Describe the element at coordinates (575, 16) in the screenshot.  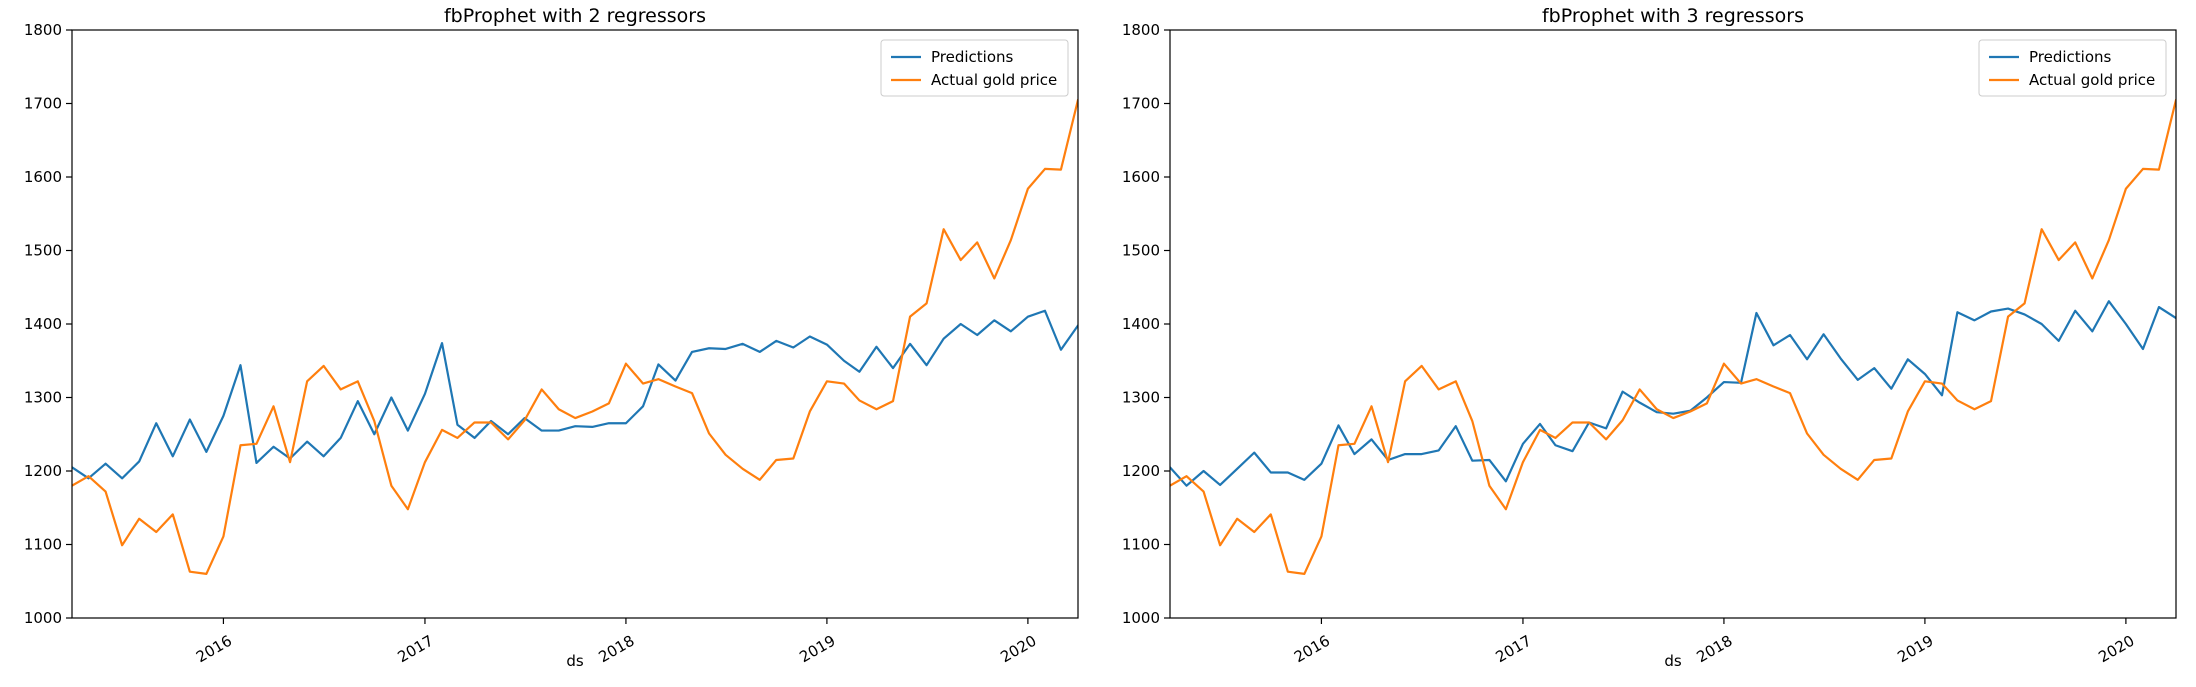
I see `chart-title: fbProphet with 2 regressors` at that location.